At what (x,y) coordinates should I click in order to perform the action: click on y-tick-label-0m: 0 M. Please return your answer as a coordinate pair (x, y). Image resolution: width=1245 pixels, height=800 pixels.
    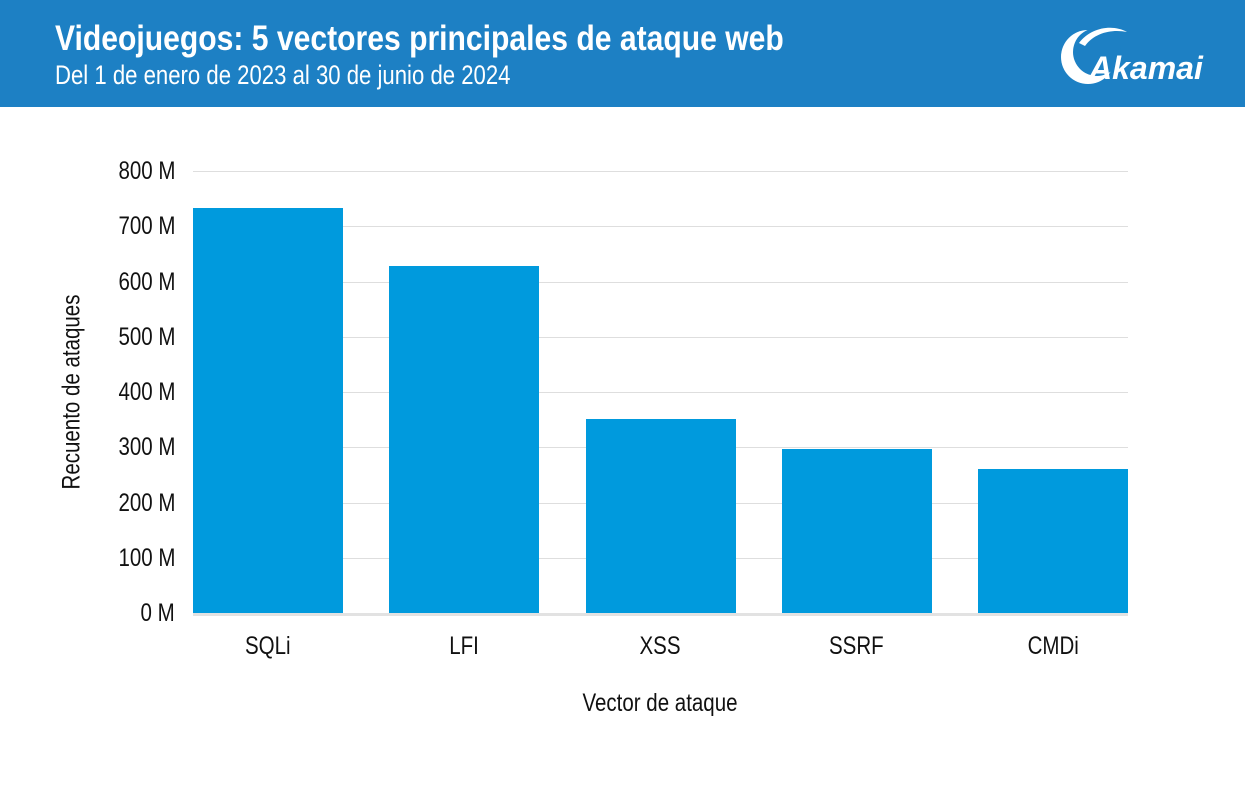
    Looking at the image, I should click on (107, 613).